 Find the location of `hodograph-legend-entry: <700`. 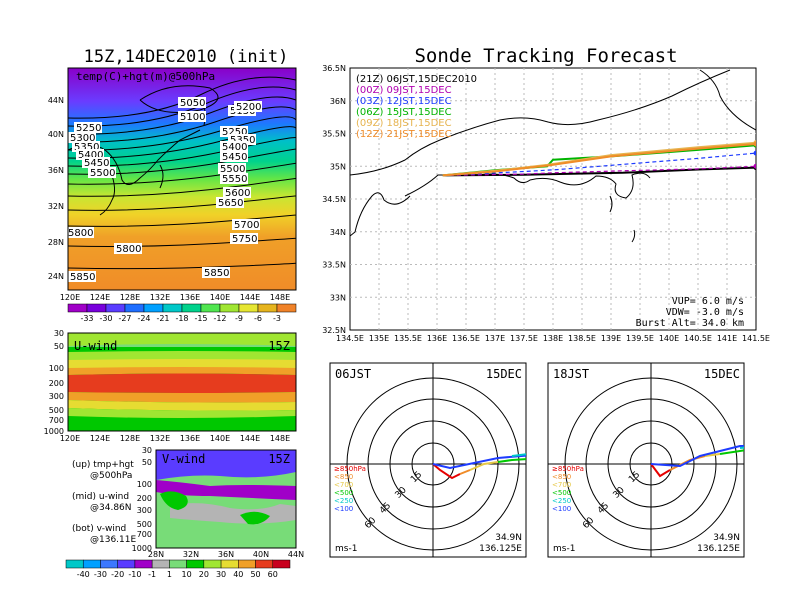

hodograph-legend-entry: <700 is located at coordinates (561, 485).